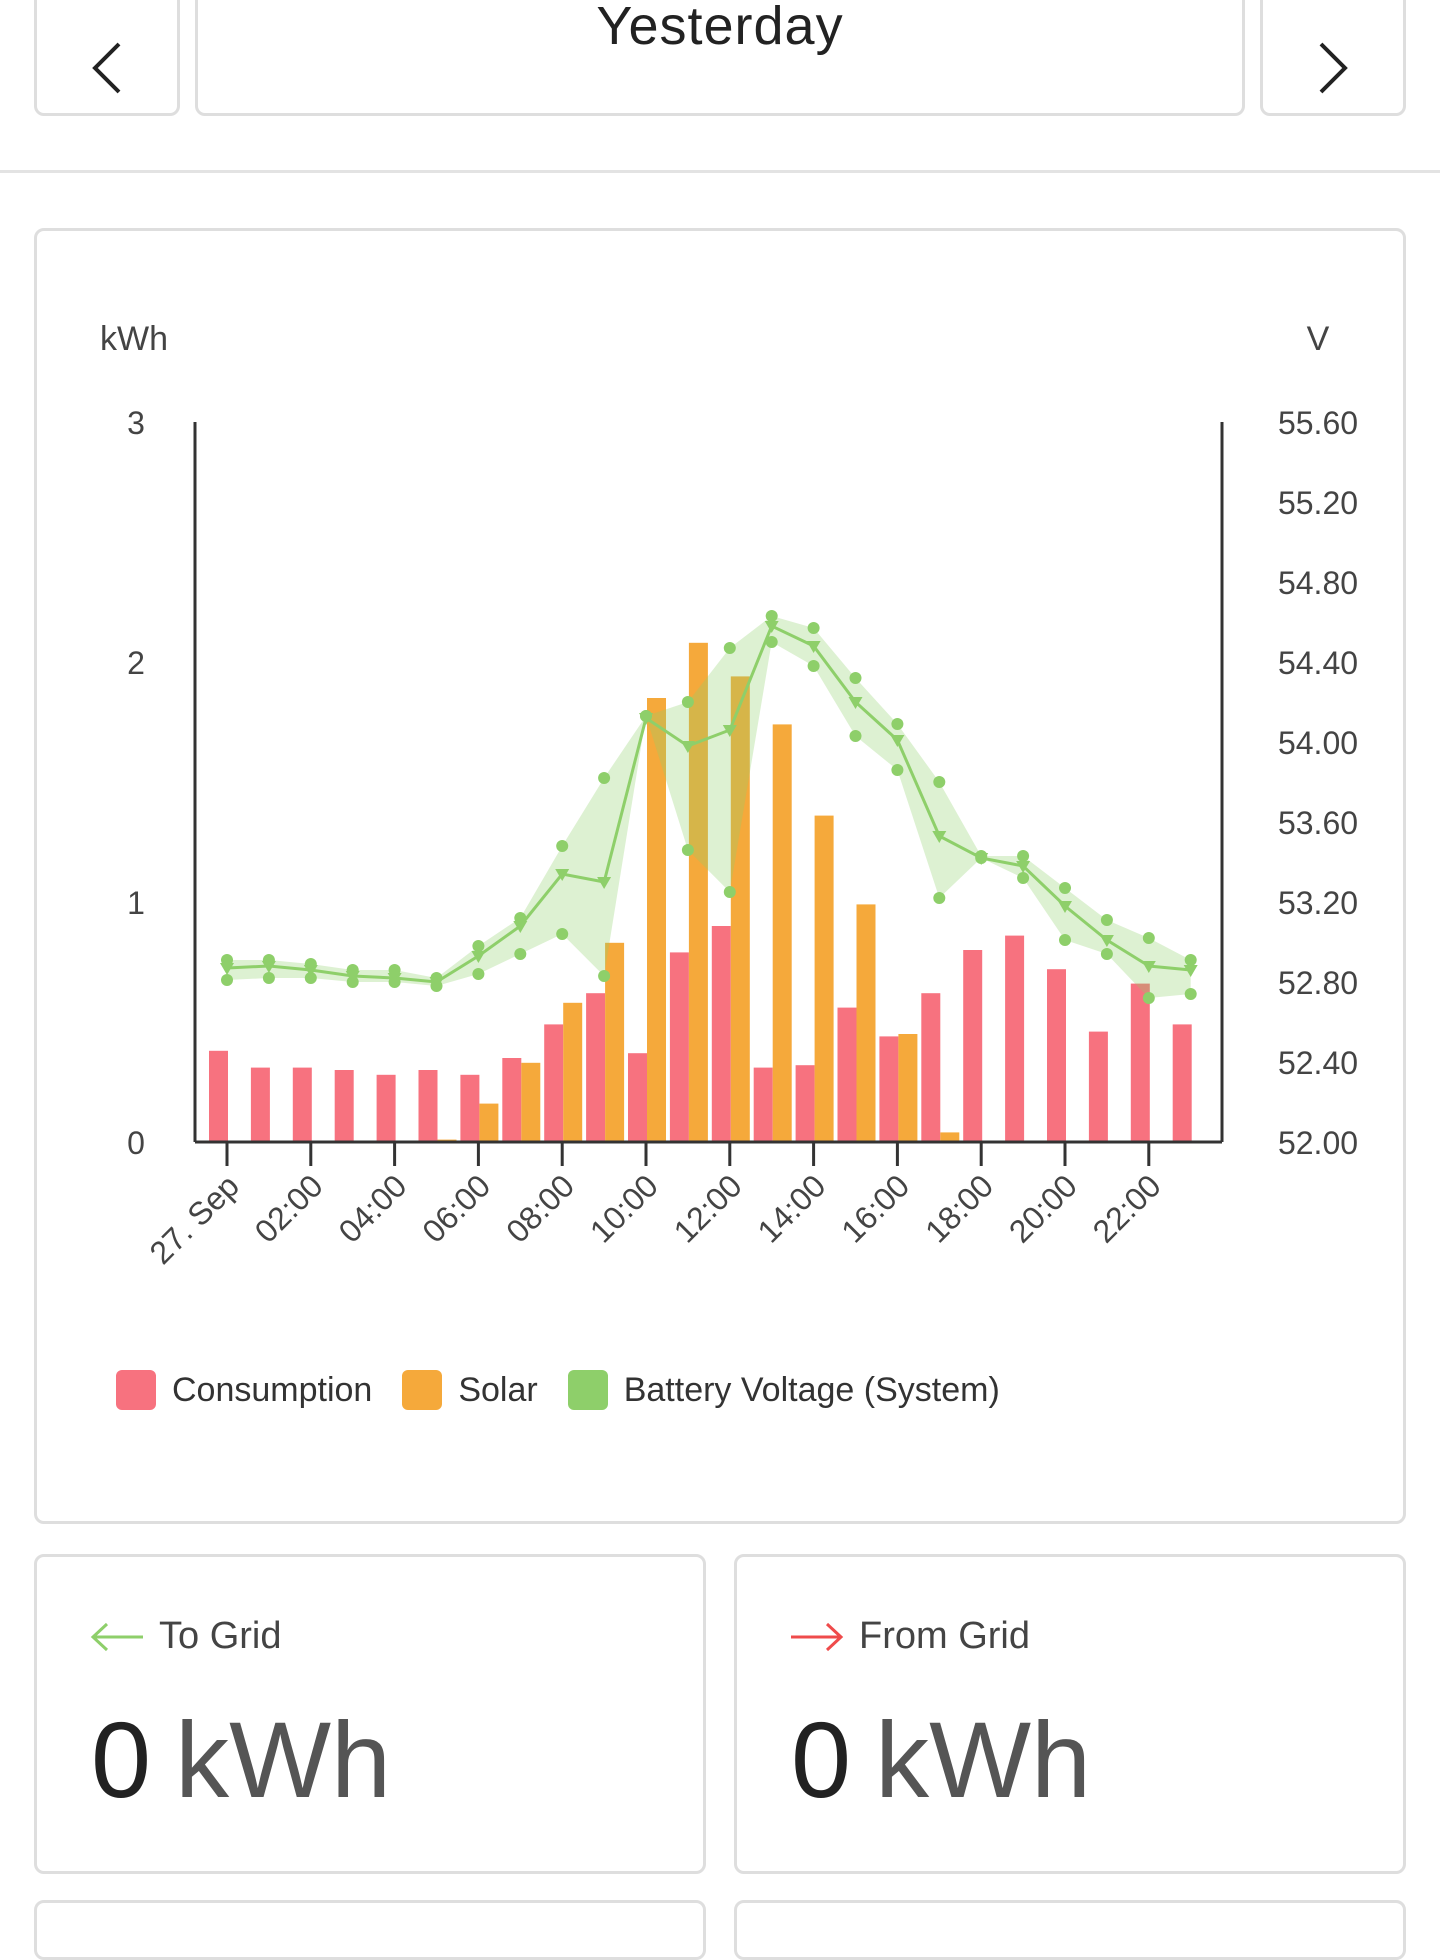 Image resolution: width=1440 pixels, height=1960 pixels. Describe the element at coordinates (783, 1390) in the screenshot. I see `legend-item-battery-voltage: Battery Voltage (System)` at that location.